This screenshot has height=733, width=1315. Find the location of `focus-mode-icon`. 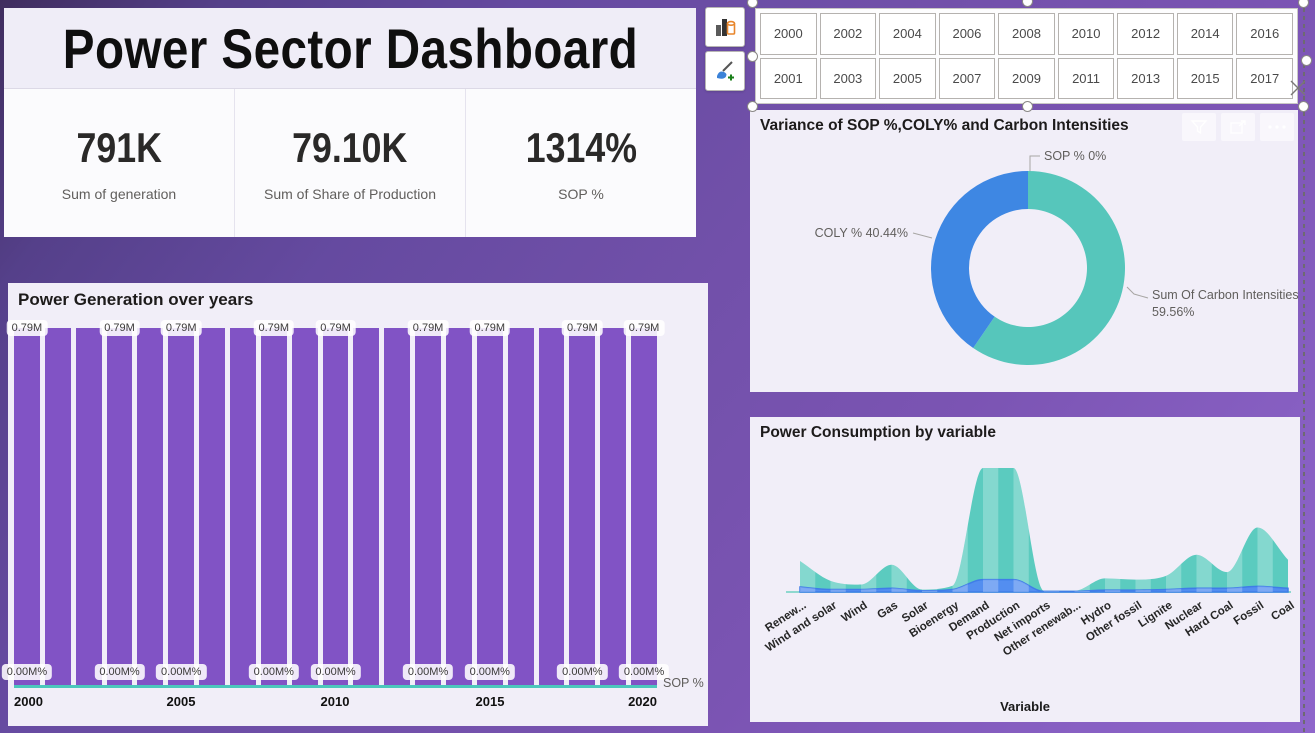

focus-mode-icon is located at coordinates (1238, 127).